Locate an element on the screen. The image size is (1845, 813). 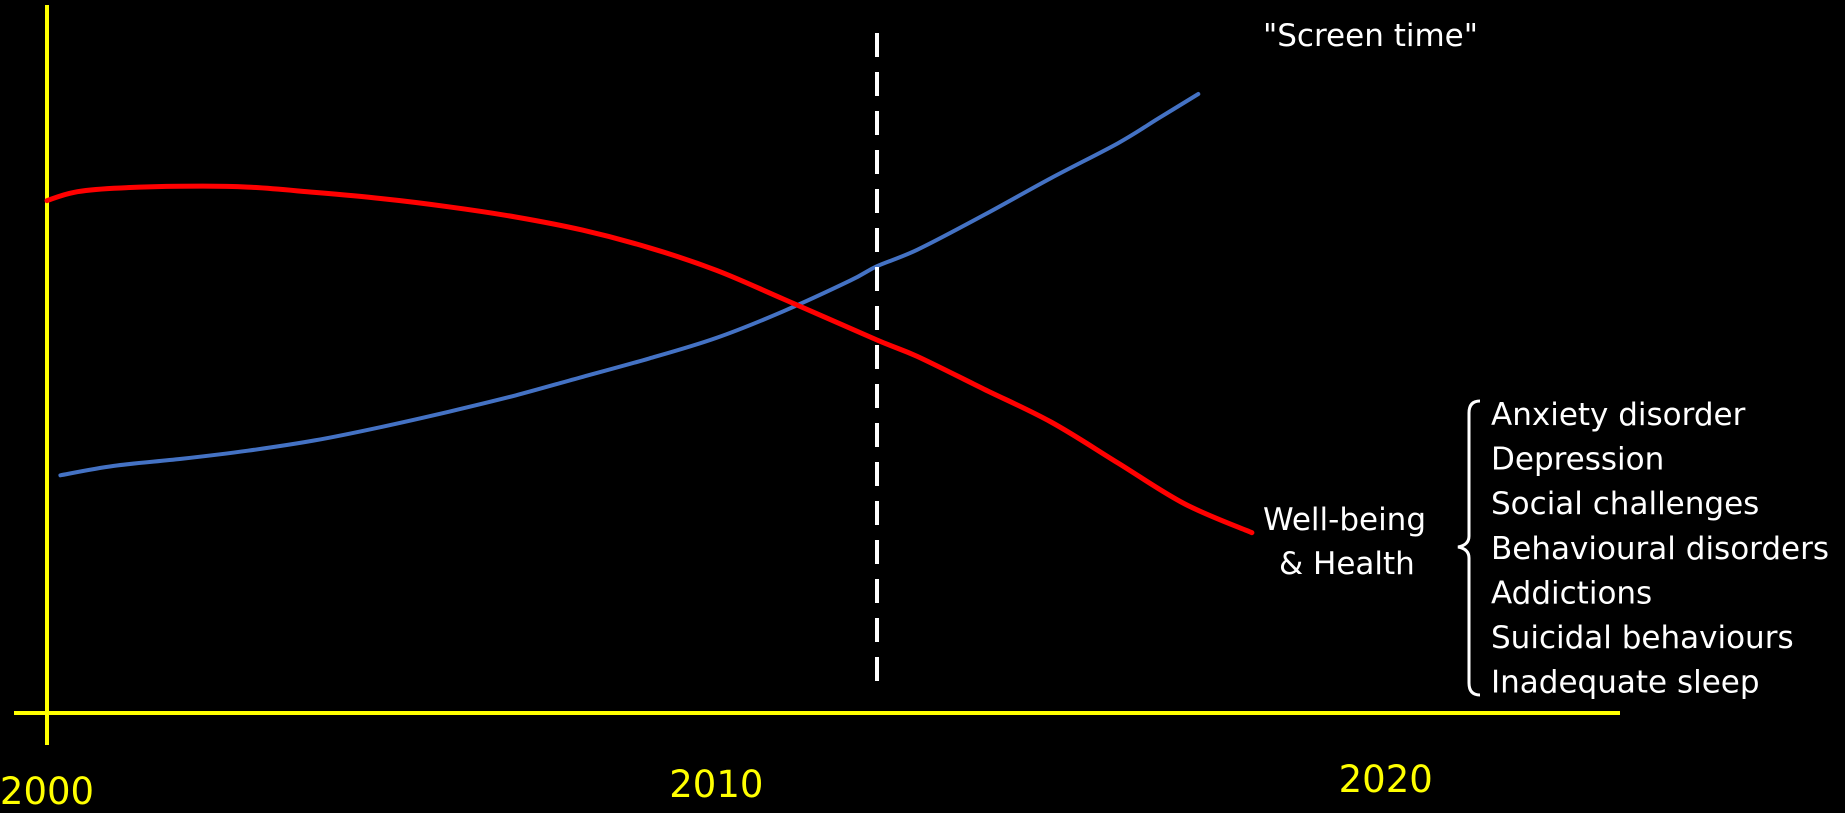
condition-item: Suicidal behaviours is located at coordinates (1642, 638).